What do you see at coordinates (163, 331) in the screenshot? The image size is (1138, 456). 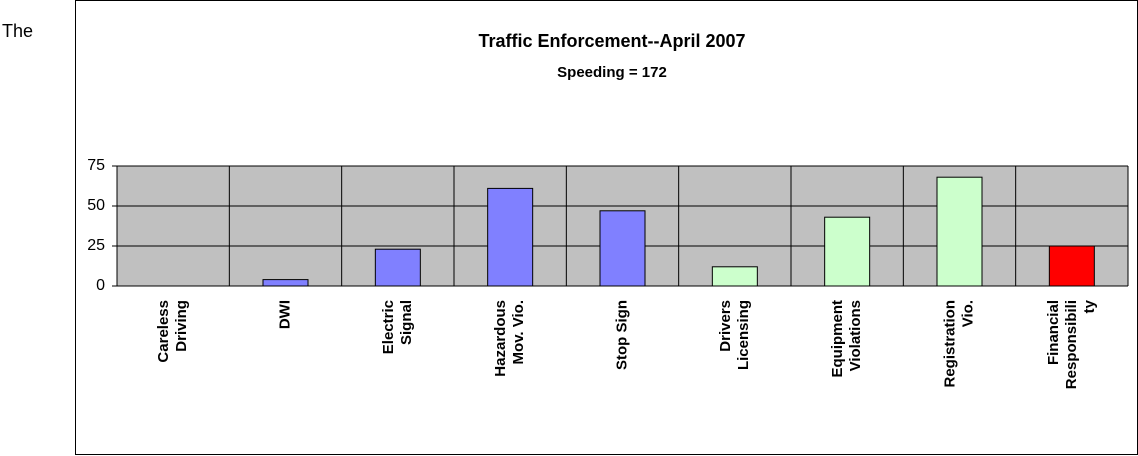 I see `x-tick-label: Careless` at bounding box center [163, 331].